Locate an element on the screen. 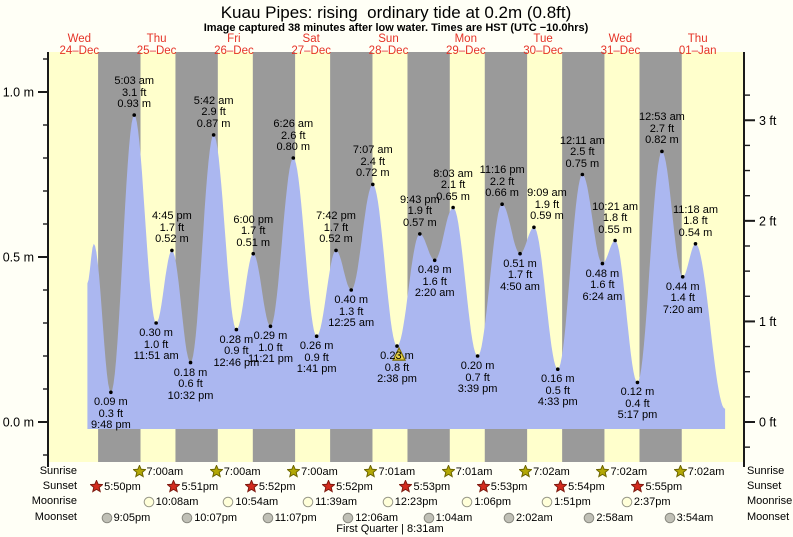 This screenshot has height=537, width=793. tide-low-label: 0.18 m 0.6 ft 10:32 pm is located at coordinates (190, 384).